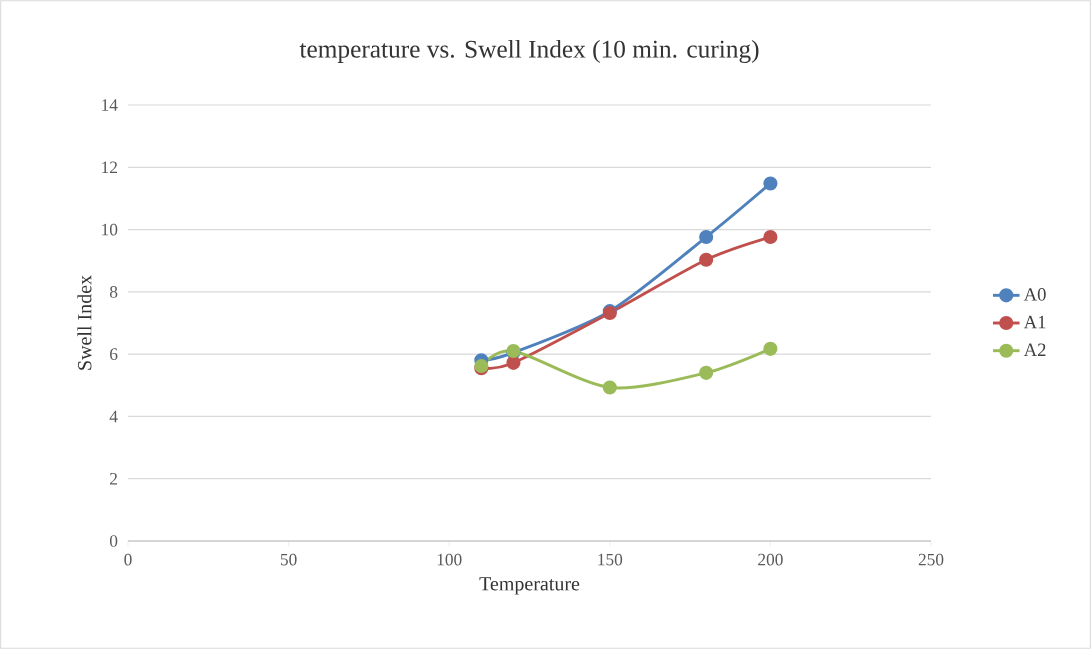 This screenshot has width=1091, height=649. I want to click on y-tick-label: 14, so click(110, 105).